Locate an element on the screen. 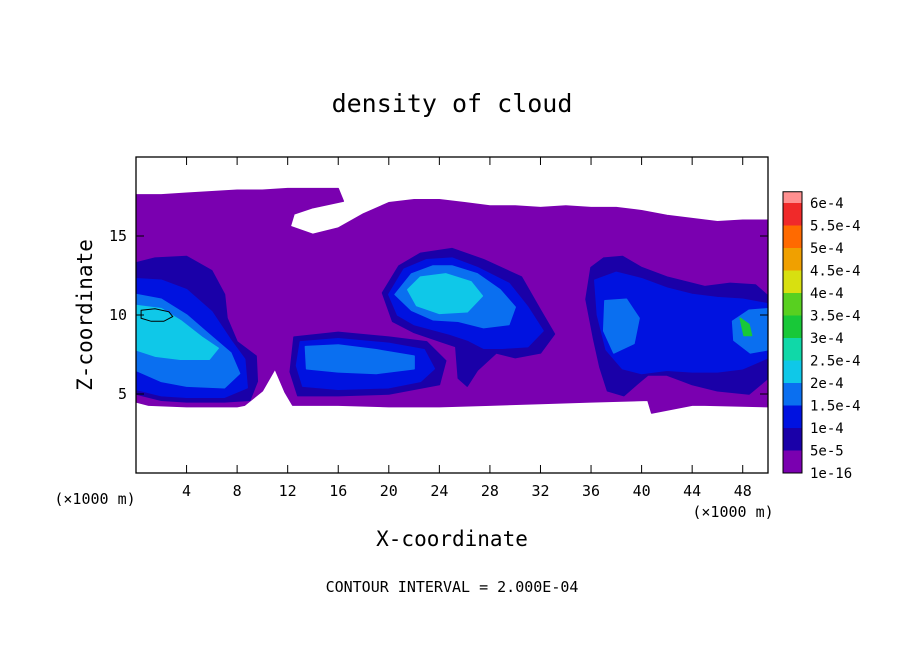 This screenshot has width=904, height=658. chart-title: density of cloud is located at coordinates (452, 103).